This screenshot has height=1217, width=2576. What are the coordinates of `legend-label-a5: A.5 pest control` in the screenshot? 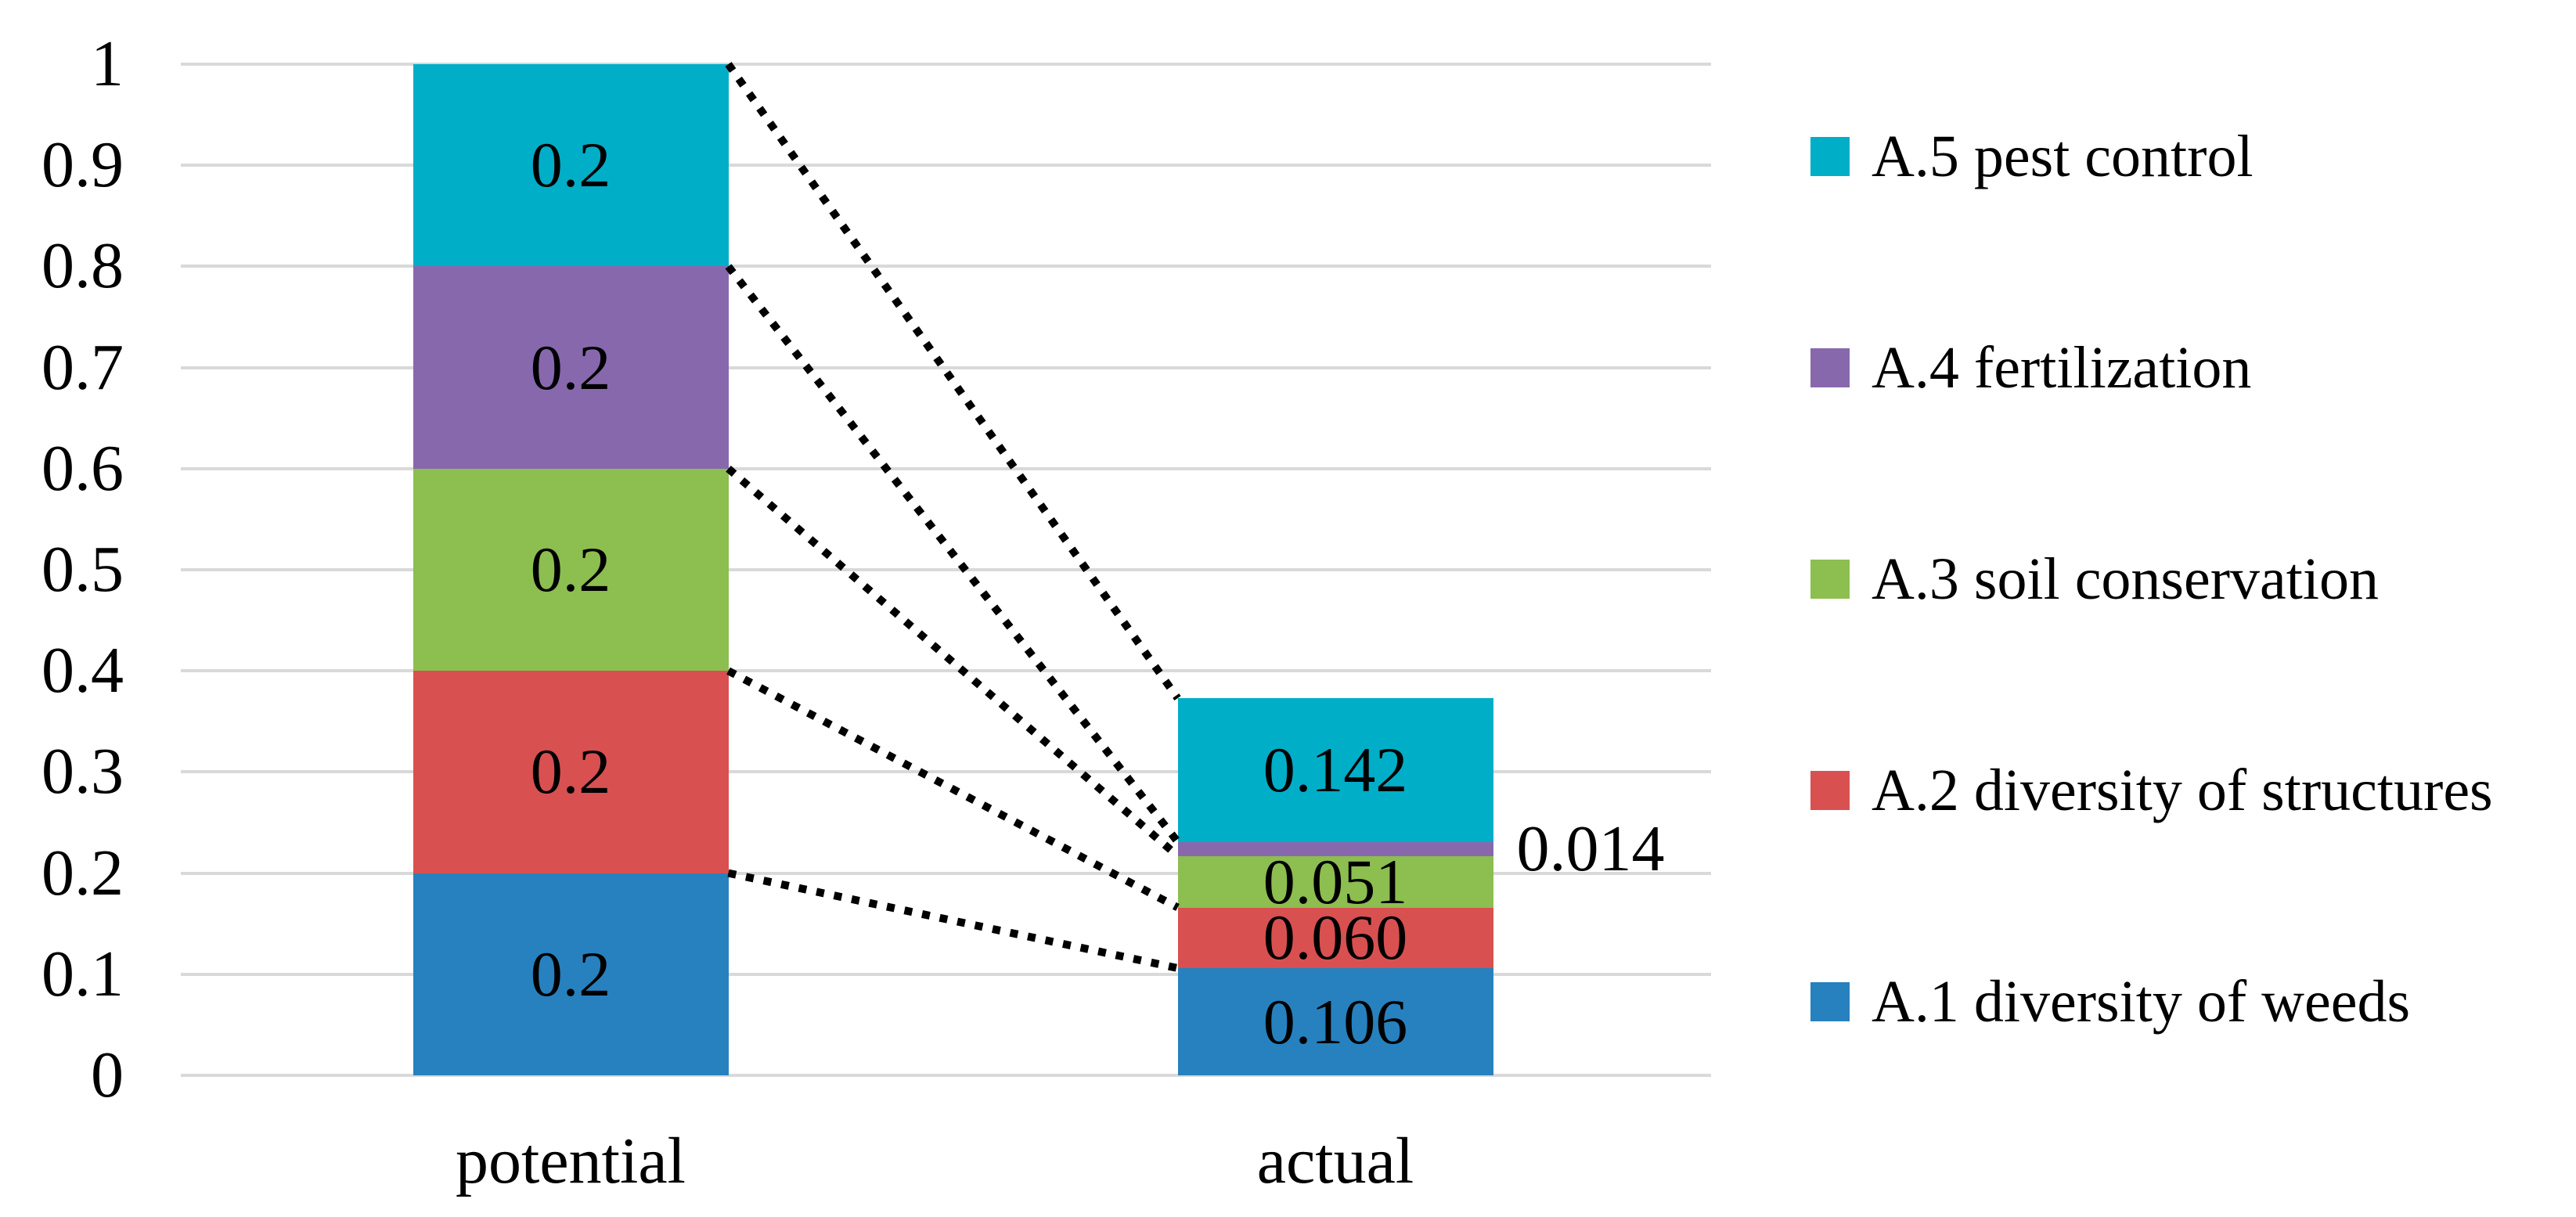 It's located at (2063, 156).